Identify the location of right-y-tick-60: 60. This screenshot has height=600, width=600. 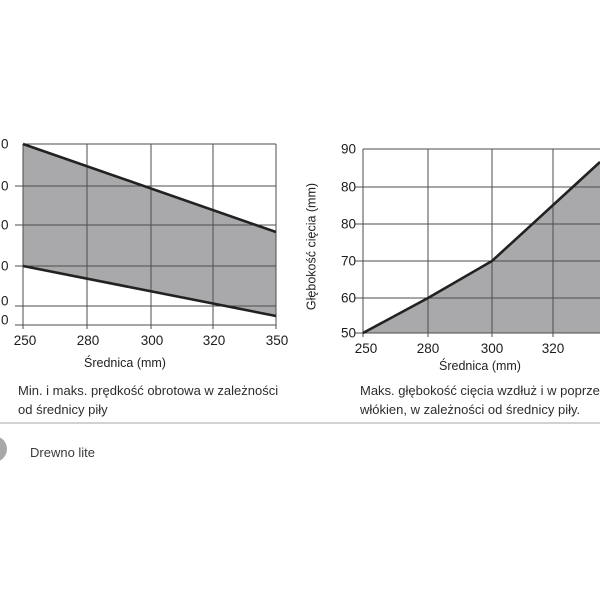
(348, 298).